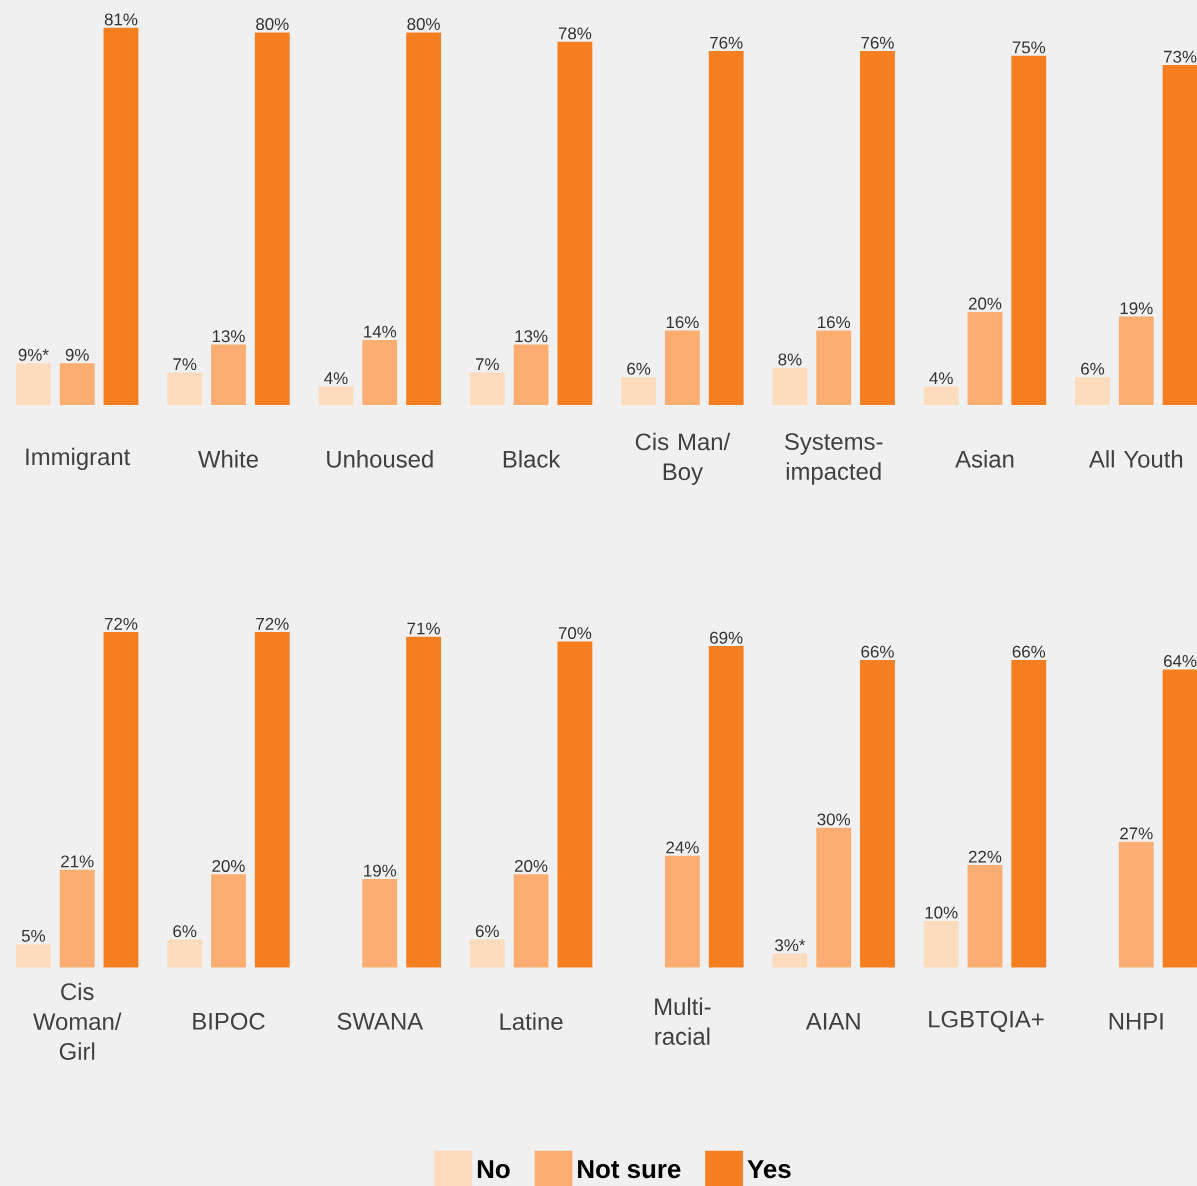 The height and width of the screenshot is (1186, 1197). What do you see at coordinates (272, 623) in the screenshot?
I see `data-label: 72%` at bounding box center [272, 623].